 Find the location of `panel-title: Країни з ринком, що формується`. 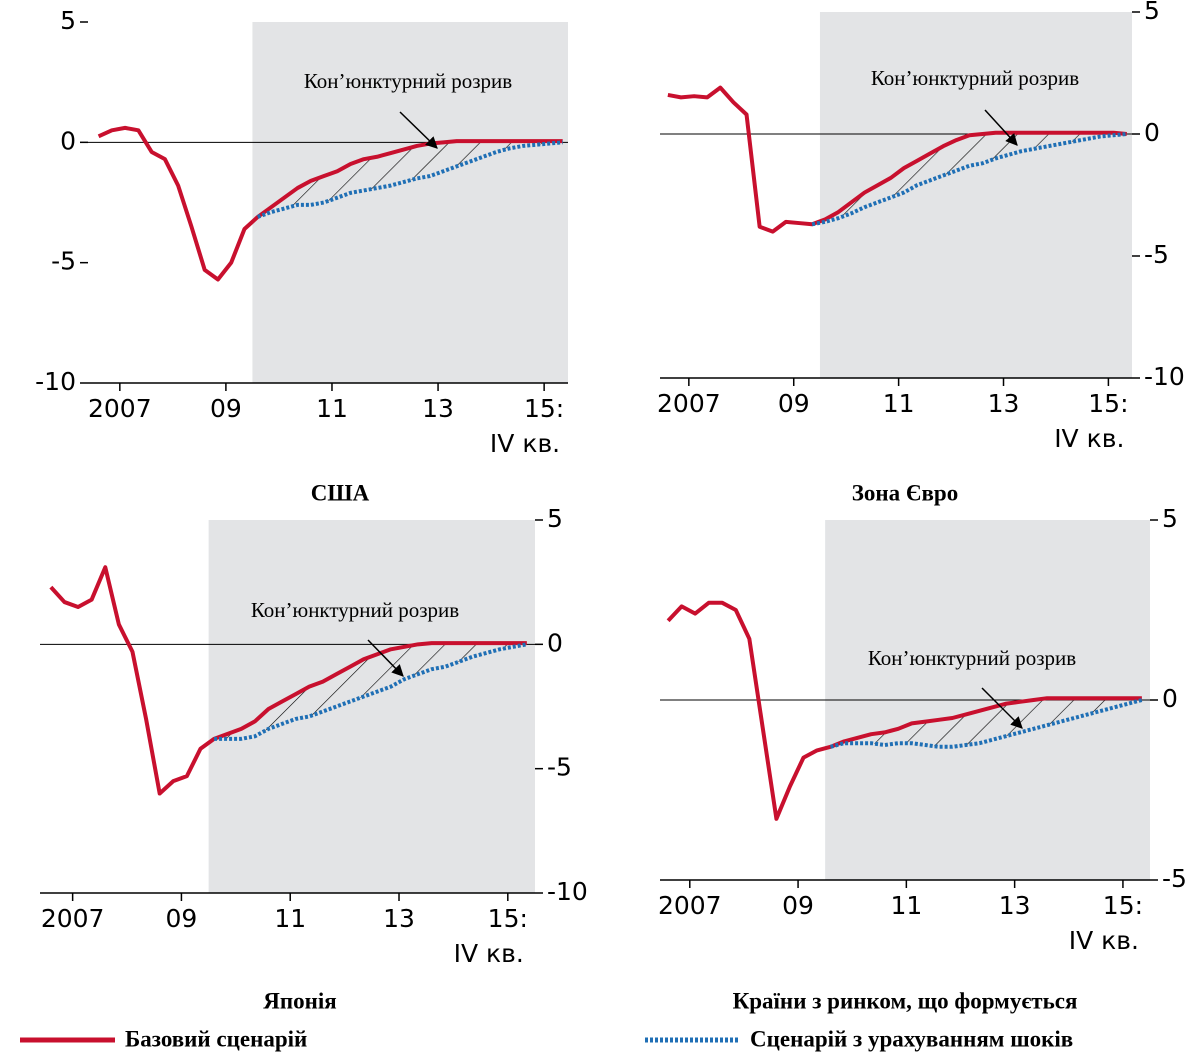

panel-title: Країни з ринком, що формується is located at coordinates (905, 1000).